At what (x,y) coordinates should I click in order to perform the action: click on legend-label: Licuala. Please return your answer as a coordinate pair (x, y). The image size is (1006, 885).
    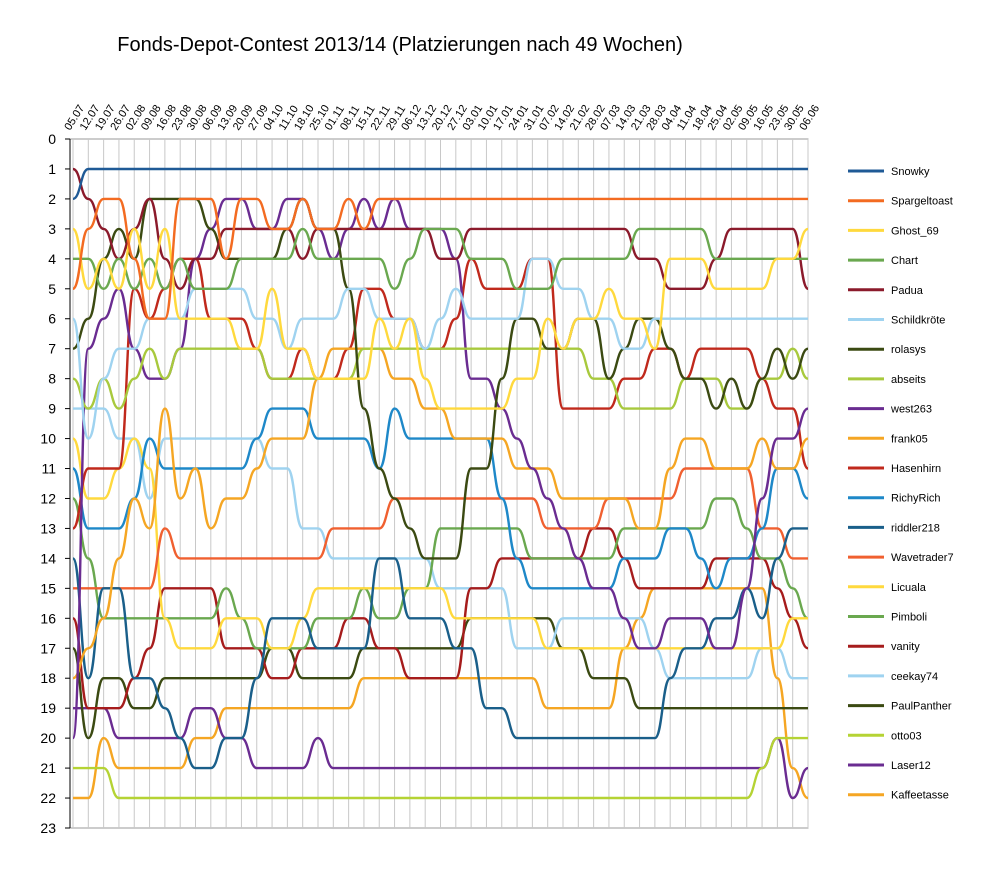
    Looking at the image, I should click on (909, 588).